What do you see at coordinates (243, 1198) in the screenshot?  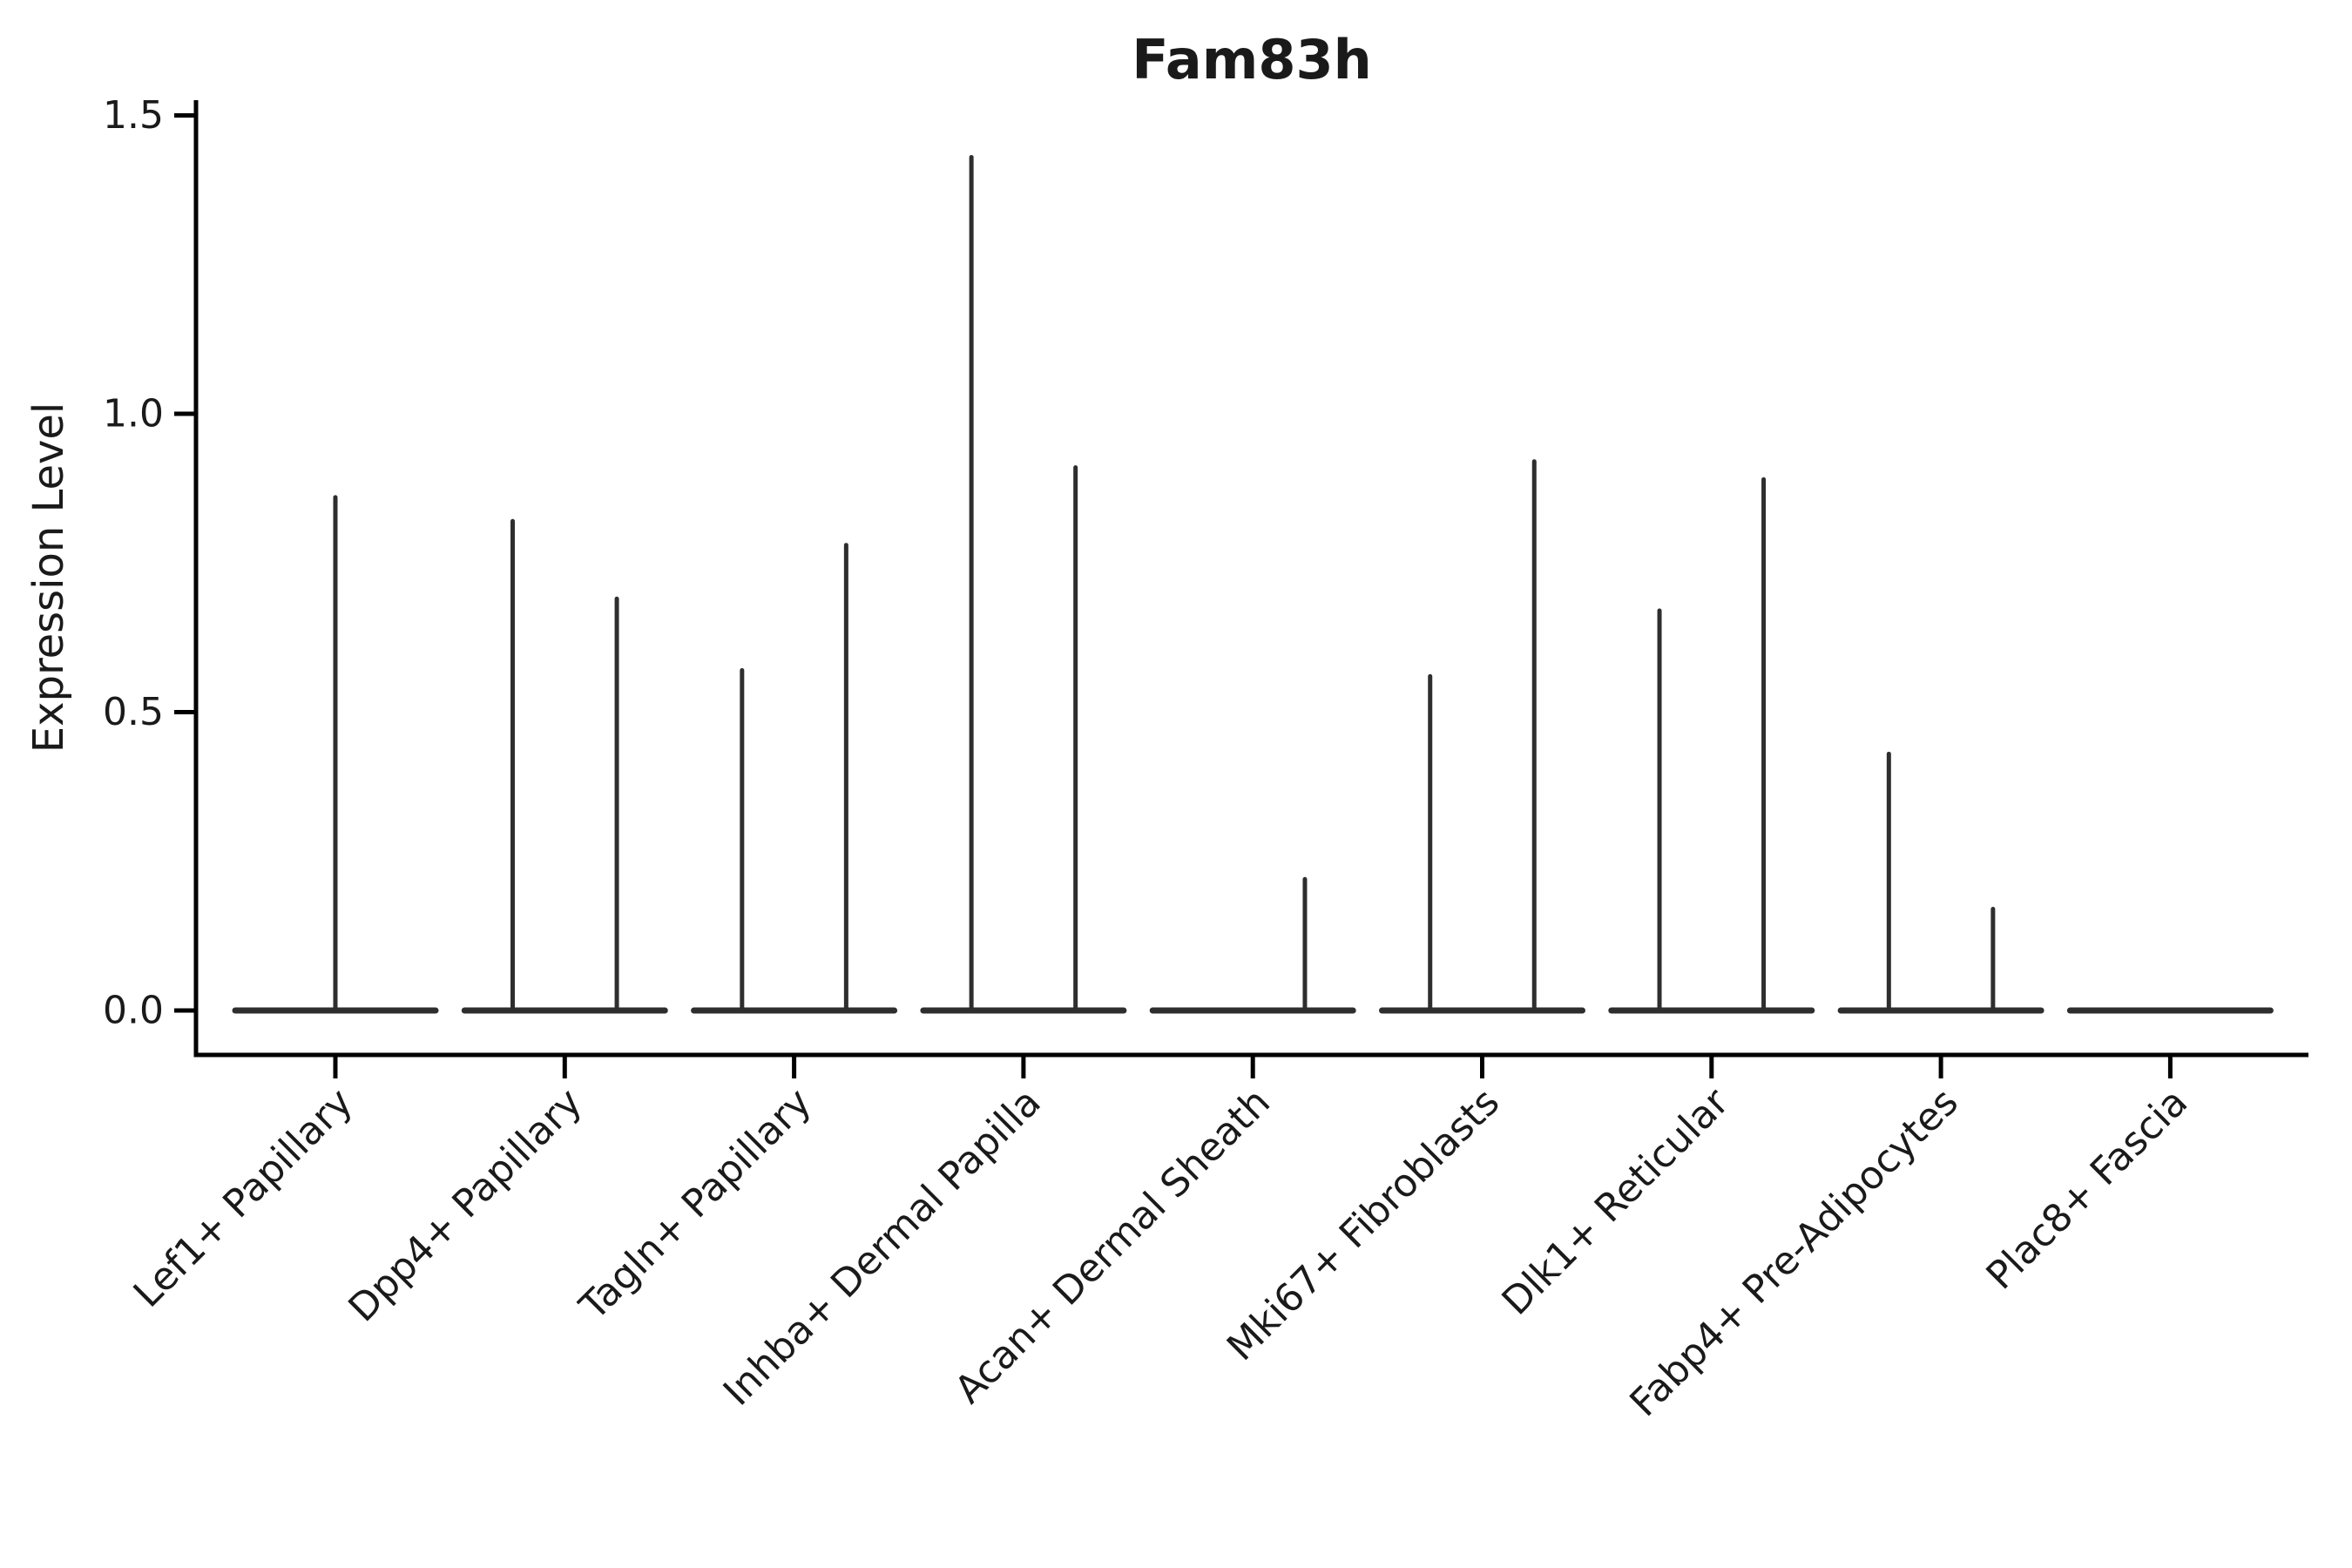 I see `x-category-label: Lef1+ Papillary` at bounding box center [243, 1198].